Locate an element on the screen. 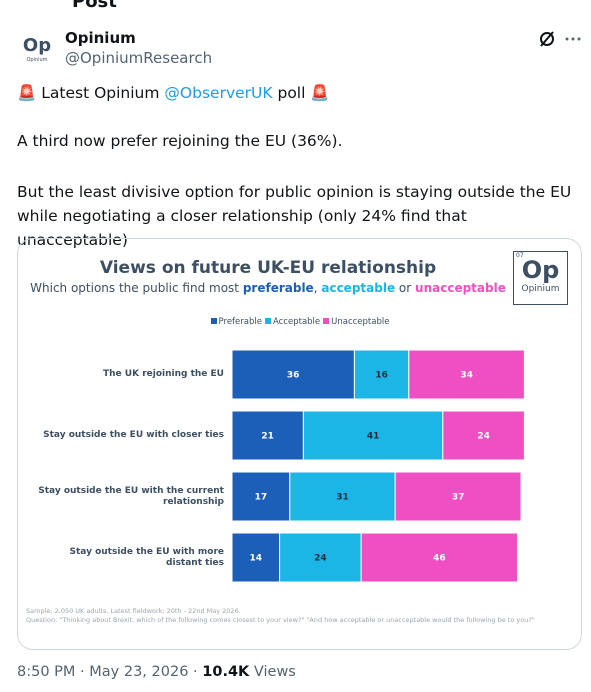  time: 8:50 PM is located at coordinates (46, 672).